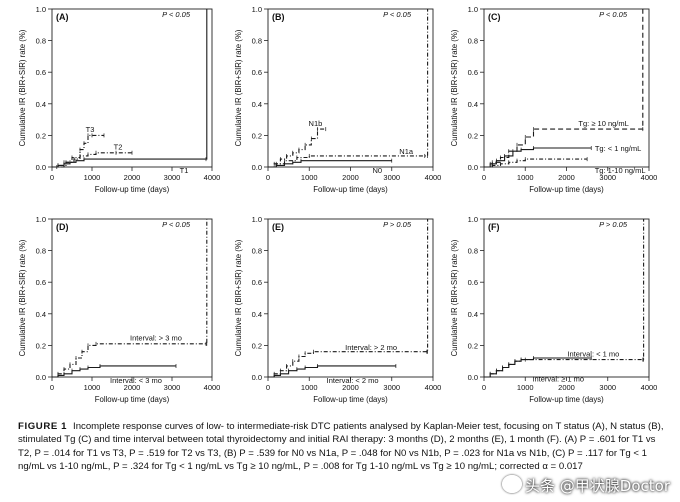 The width and height of the screenshot is (680, 502). Describe the element at coordinates (593, 353) in the screenshot. I see `series-label: Interval: < 1 mo` at that location.